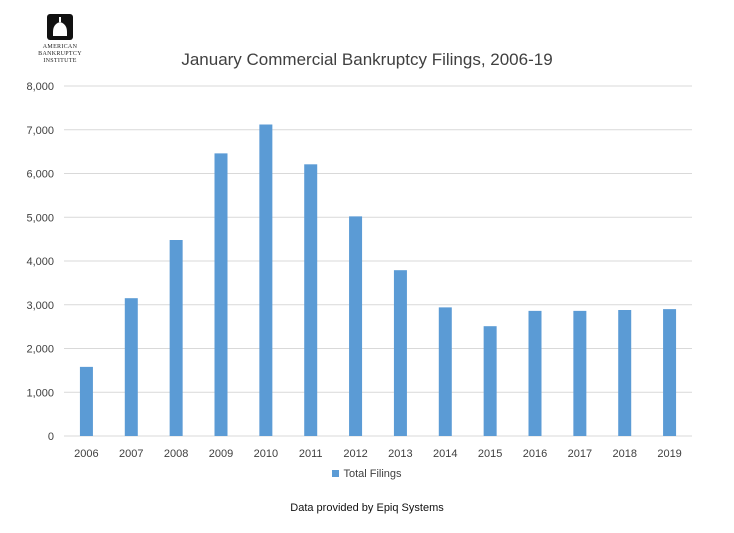  Describe the element at coordinates (336, 473) in the screenshot. I see `legend-swatch` at that location.